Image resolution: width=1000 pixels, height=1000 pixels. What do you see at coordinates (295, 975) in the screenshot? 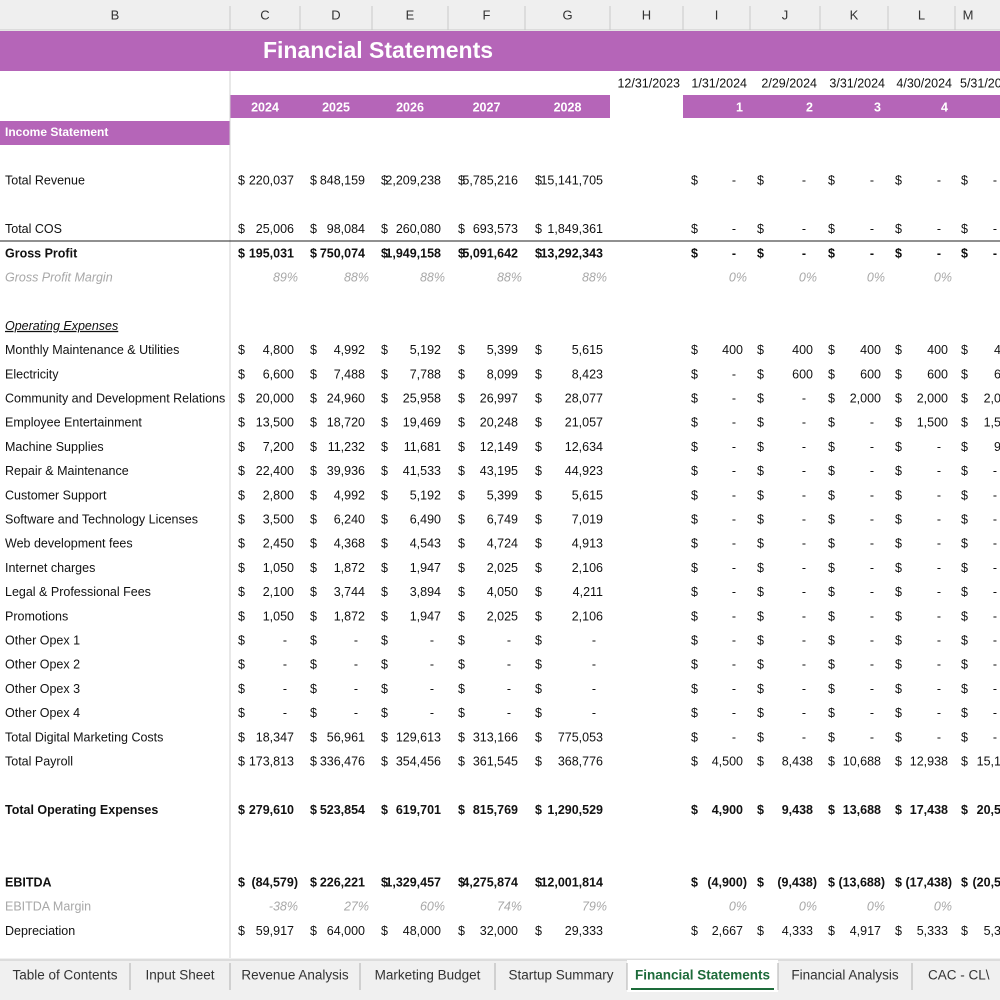
I see `sheet-tab: Revenue Analysis` at bounding box center [295, 975].